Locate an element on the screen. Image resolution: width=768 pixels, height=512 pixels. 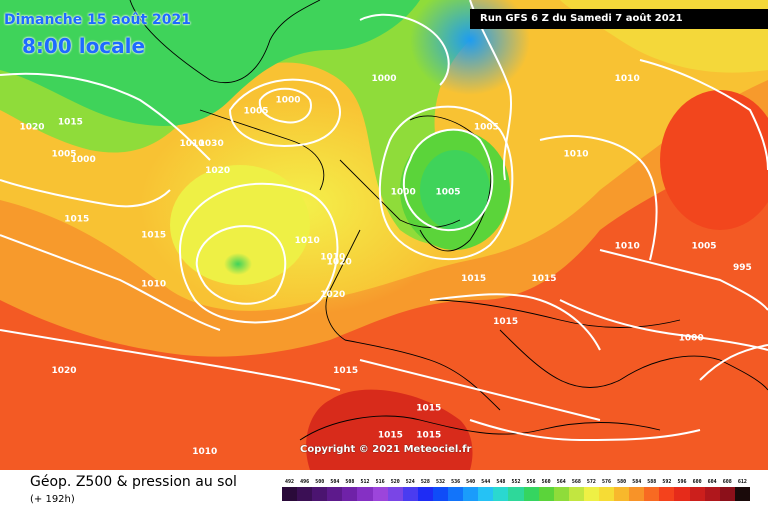
scale-label: 508 is located at coordinates (350, 482).